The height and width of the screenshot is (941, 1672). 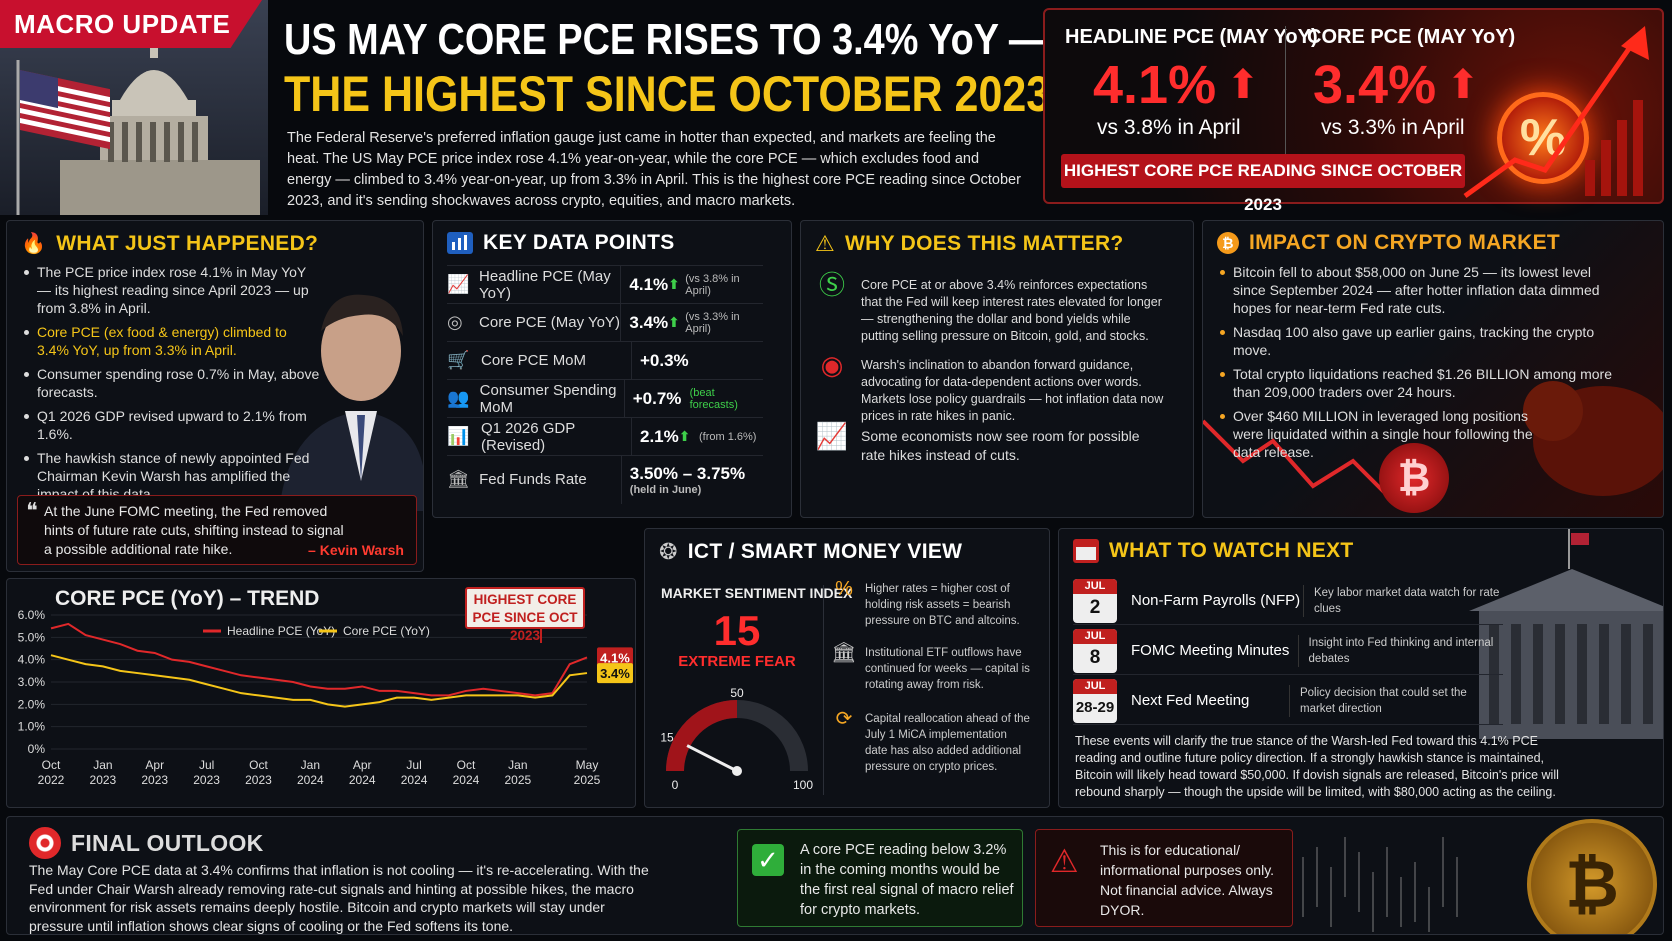 What do you see at coordinates (657, 398) in the screenshot?
I see `key-data-value-text: +0.7%` at bounding box center [657, 398].